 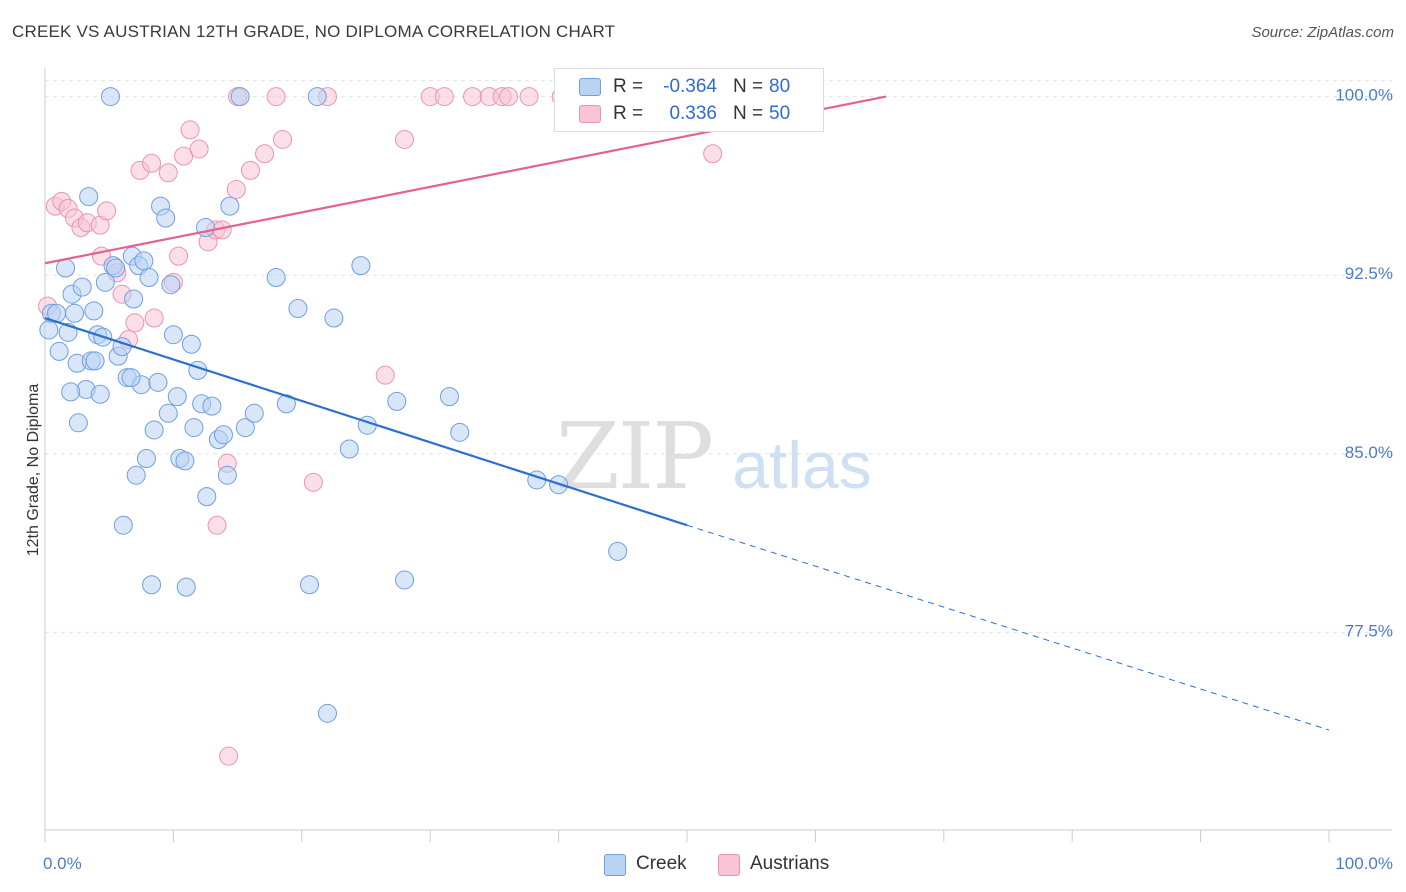 What do you see at coordinates (780, 113) in the screenshot?
I see `austrians-n-value: 50` at bounding box center [780, 113].